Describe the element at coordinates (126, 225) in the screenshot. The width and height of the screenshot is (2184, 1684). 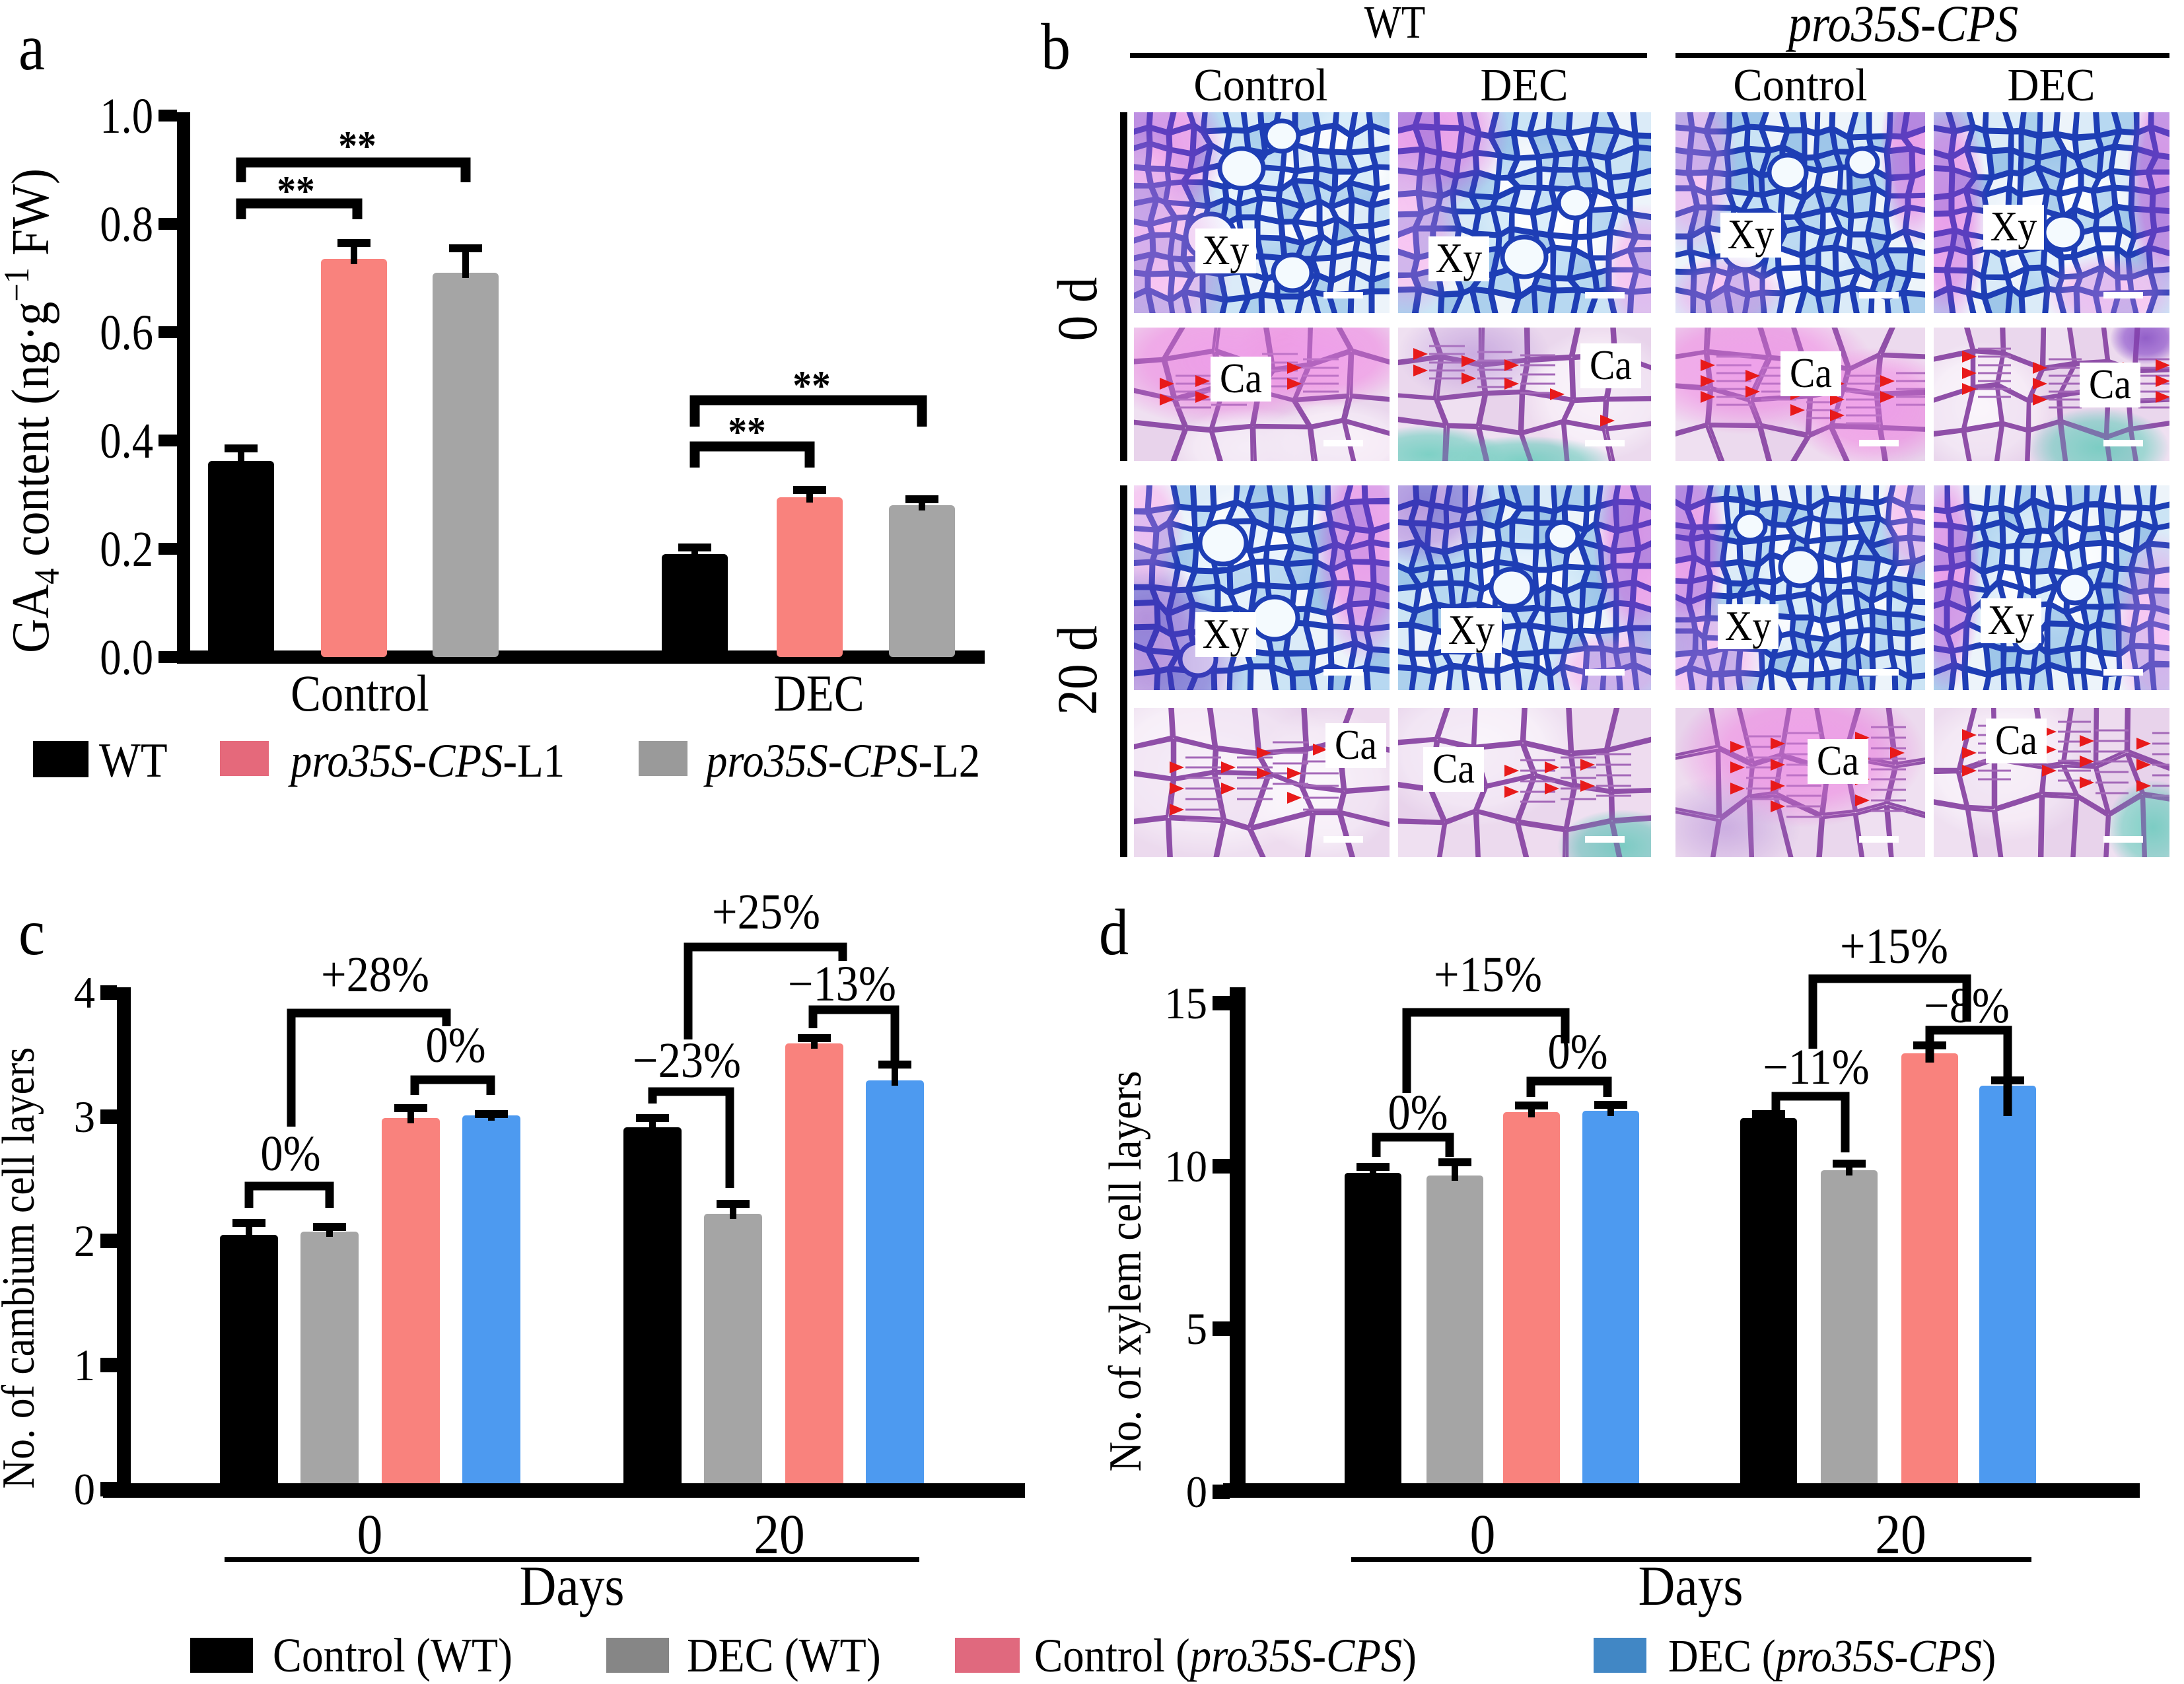
I see `svg-text: 0.8` at that location.